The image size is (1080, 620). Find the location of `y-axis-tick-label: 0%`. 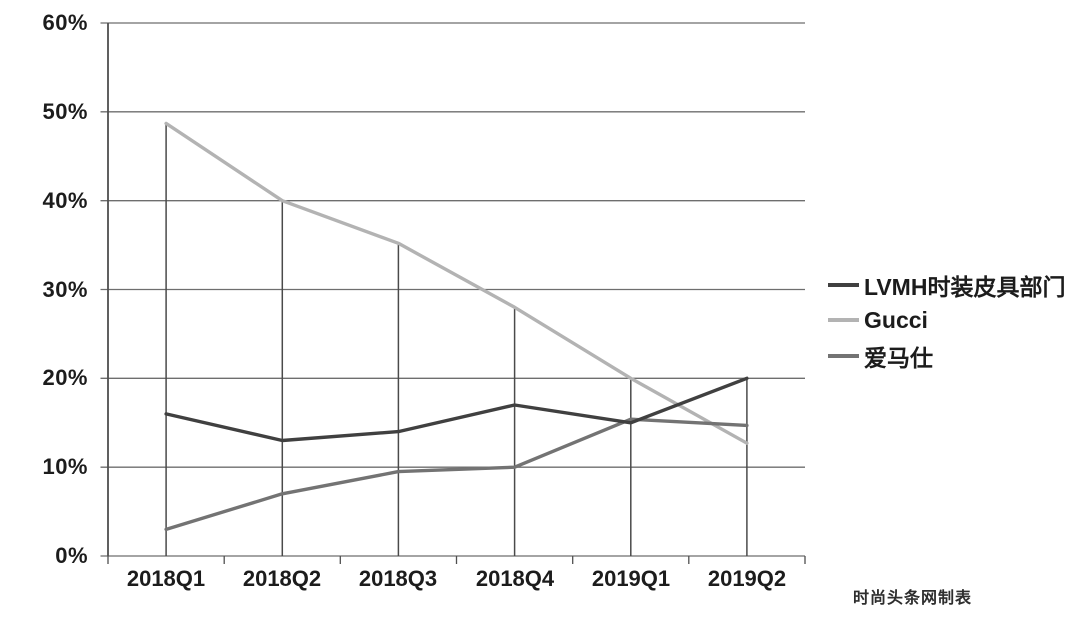

y-axis-tick-label: 0% is located at coordinates (71, 555).